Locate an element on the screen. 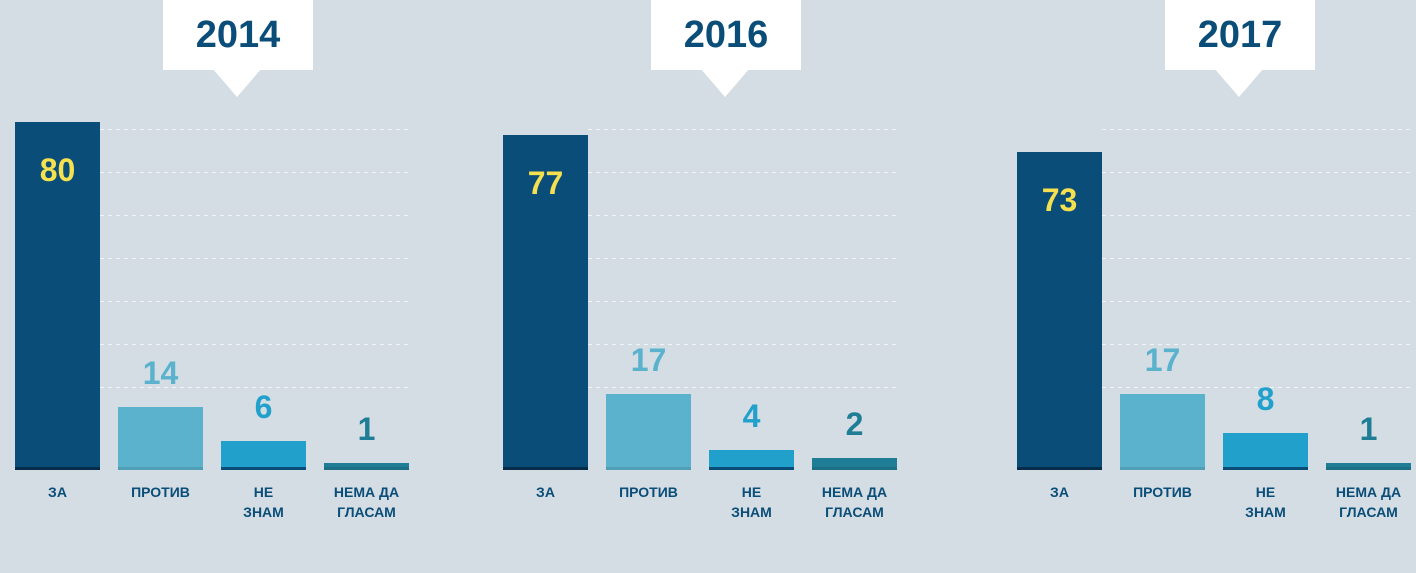 The height and width of the screenshot is (573, 1416). data-label: 8 is located at coordinates (1265, 398).